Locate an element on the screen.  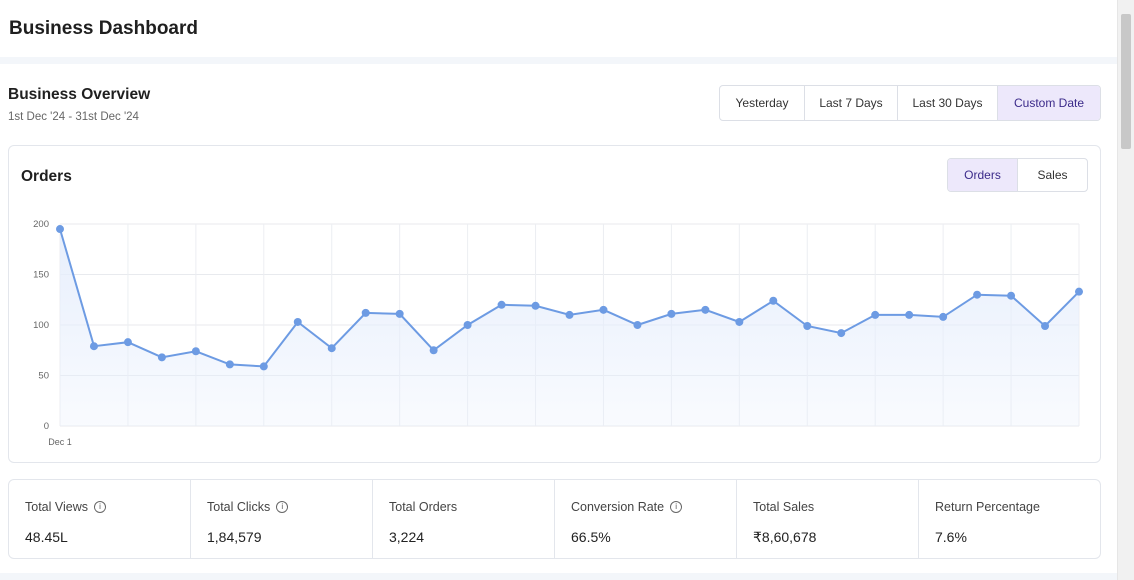
filter-last-7-days-button: Last 7 Days is located at coordinates (851, 103).